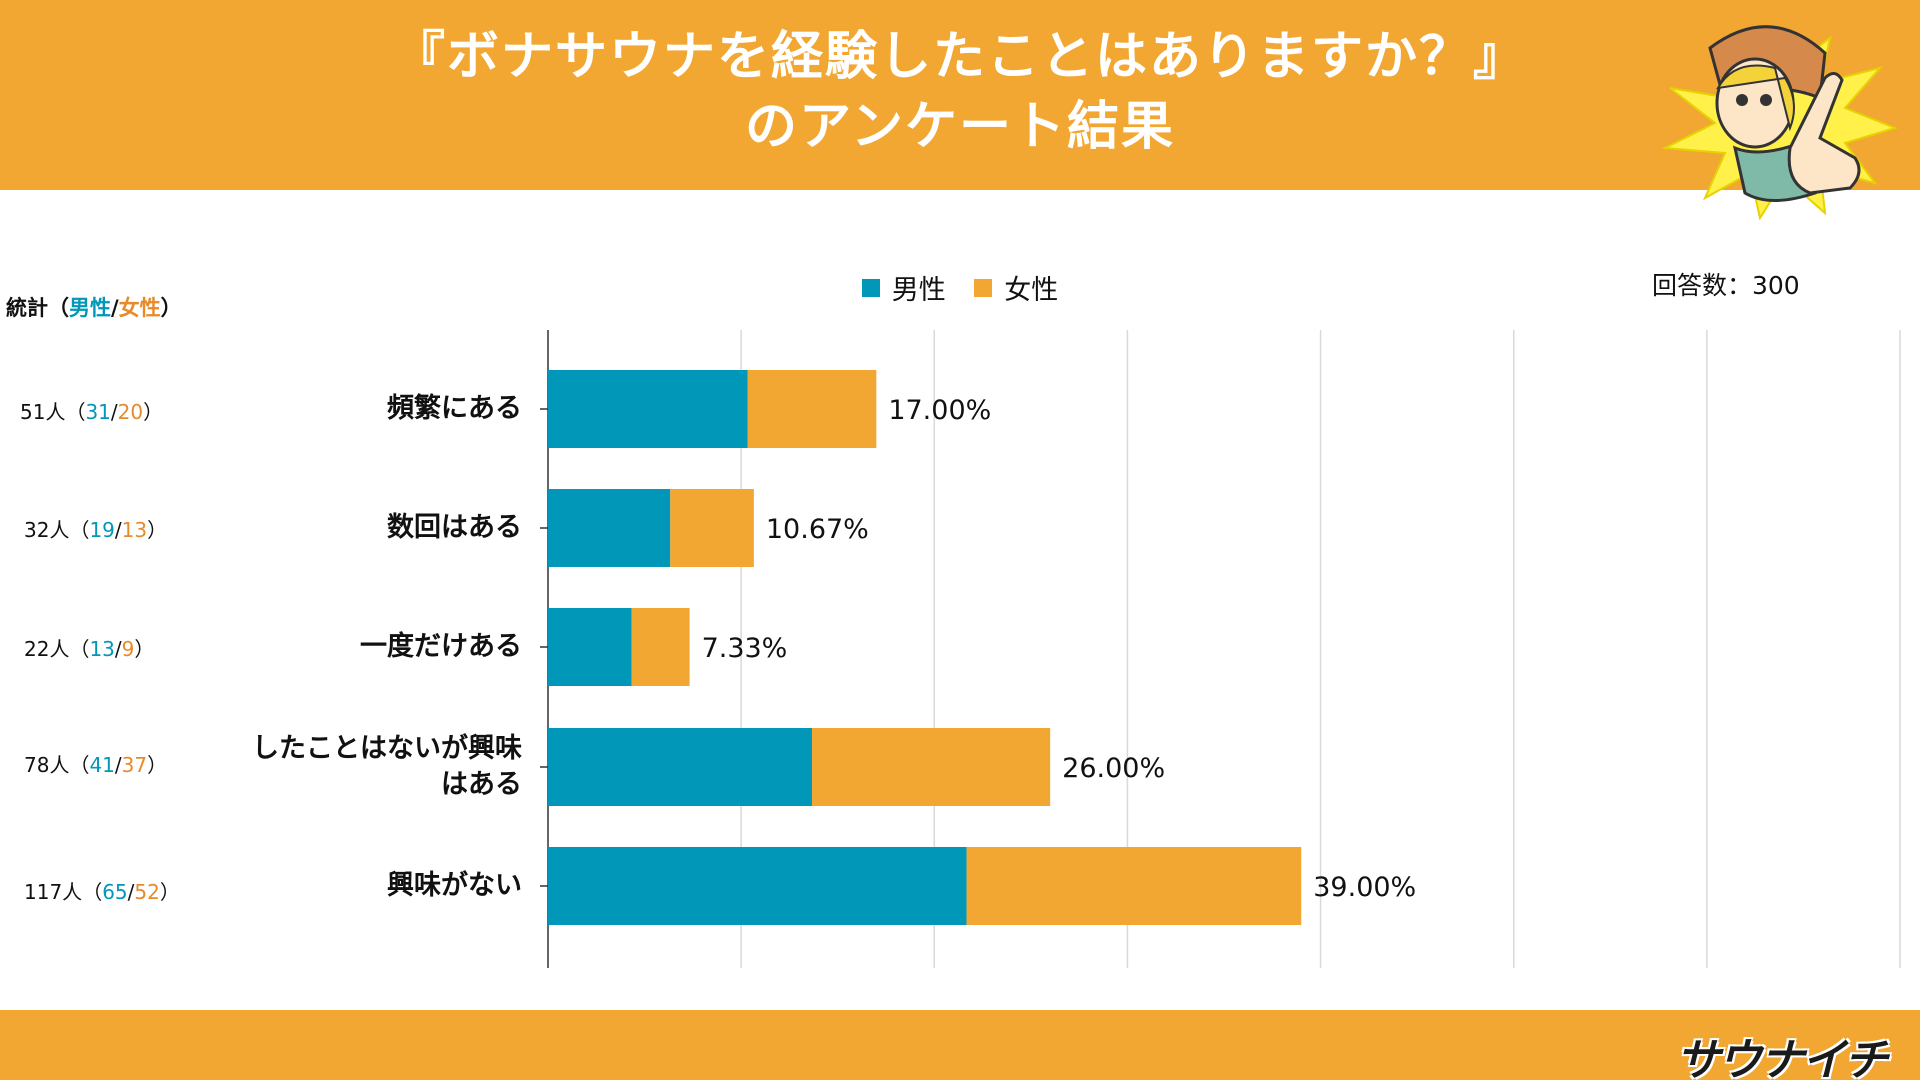 The width and height of the screenshot is (1920, 1088). Describe the element at coordinates (130, 412) in the screenshot. I see `stat-female: 20` at that location.